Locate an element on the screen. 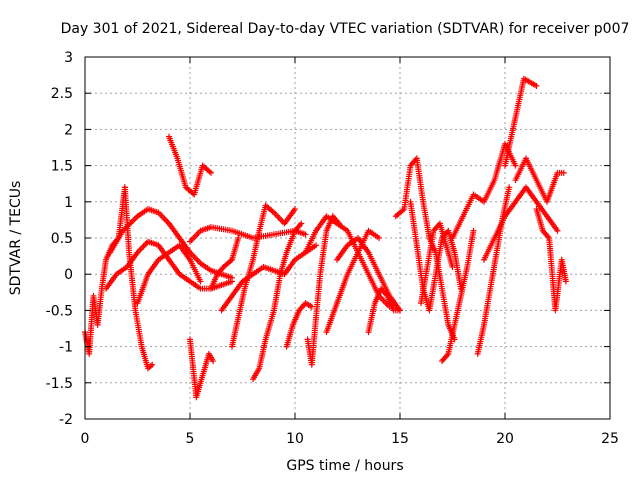  x-tick-label: 25 is located at coordinates (610, 439).